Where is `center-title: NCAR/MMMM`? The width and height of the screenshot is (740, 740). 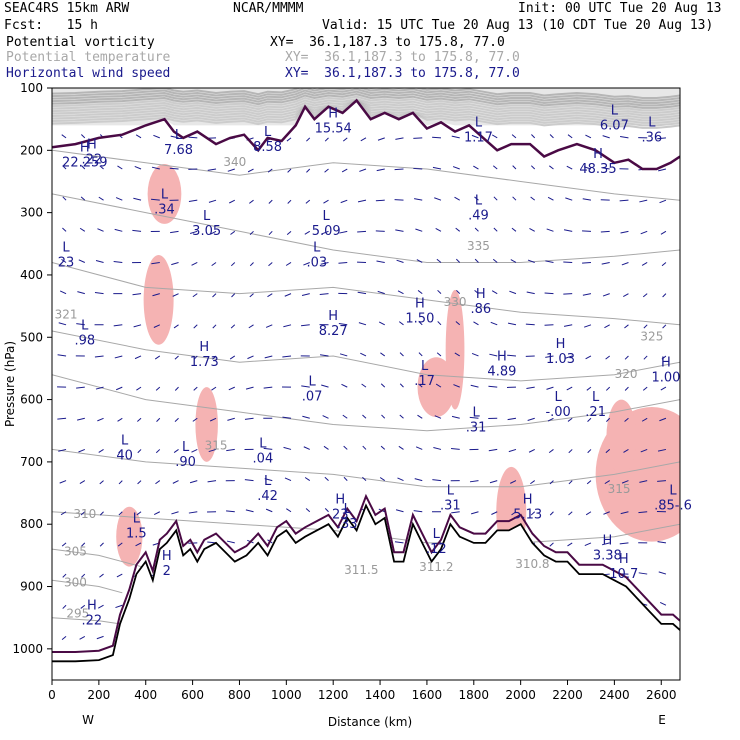
center-title: NCAR/MMMM is located at coordinates (268, 8).